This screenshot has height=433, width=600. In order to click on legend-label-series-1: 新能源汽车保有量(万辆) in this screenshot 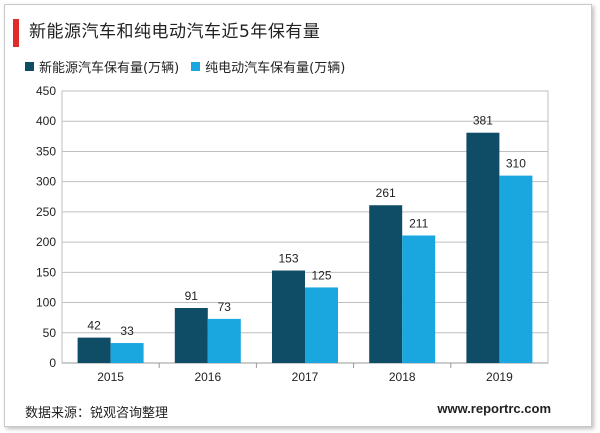, I will do `click(109, 68)`.